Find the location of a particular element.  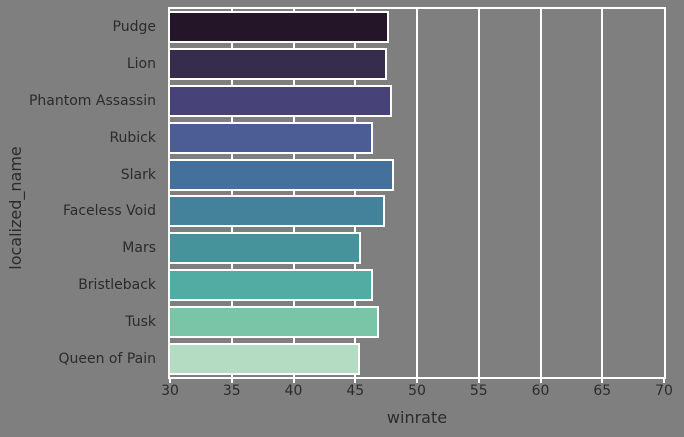

bar-slark is located at coordinates (281, 174).